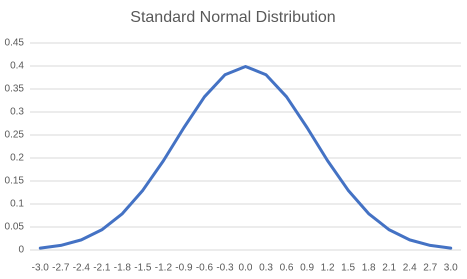  Describe the element at coordinates (369, 268) in the screenshot. I see `x-tick-label: 1.8` at that location.